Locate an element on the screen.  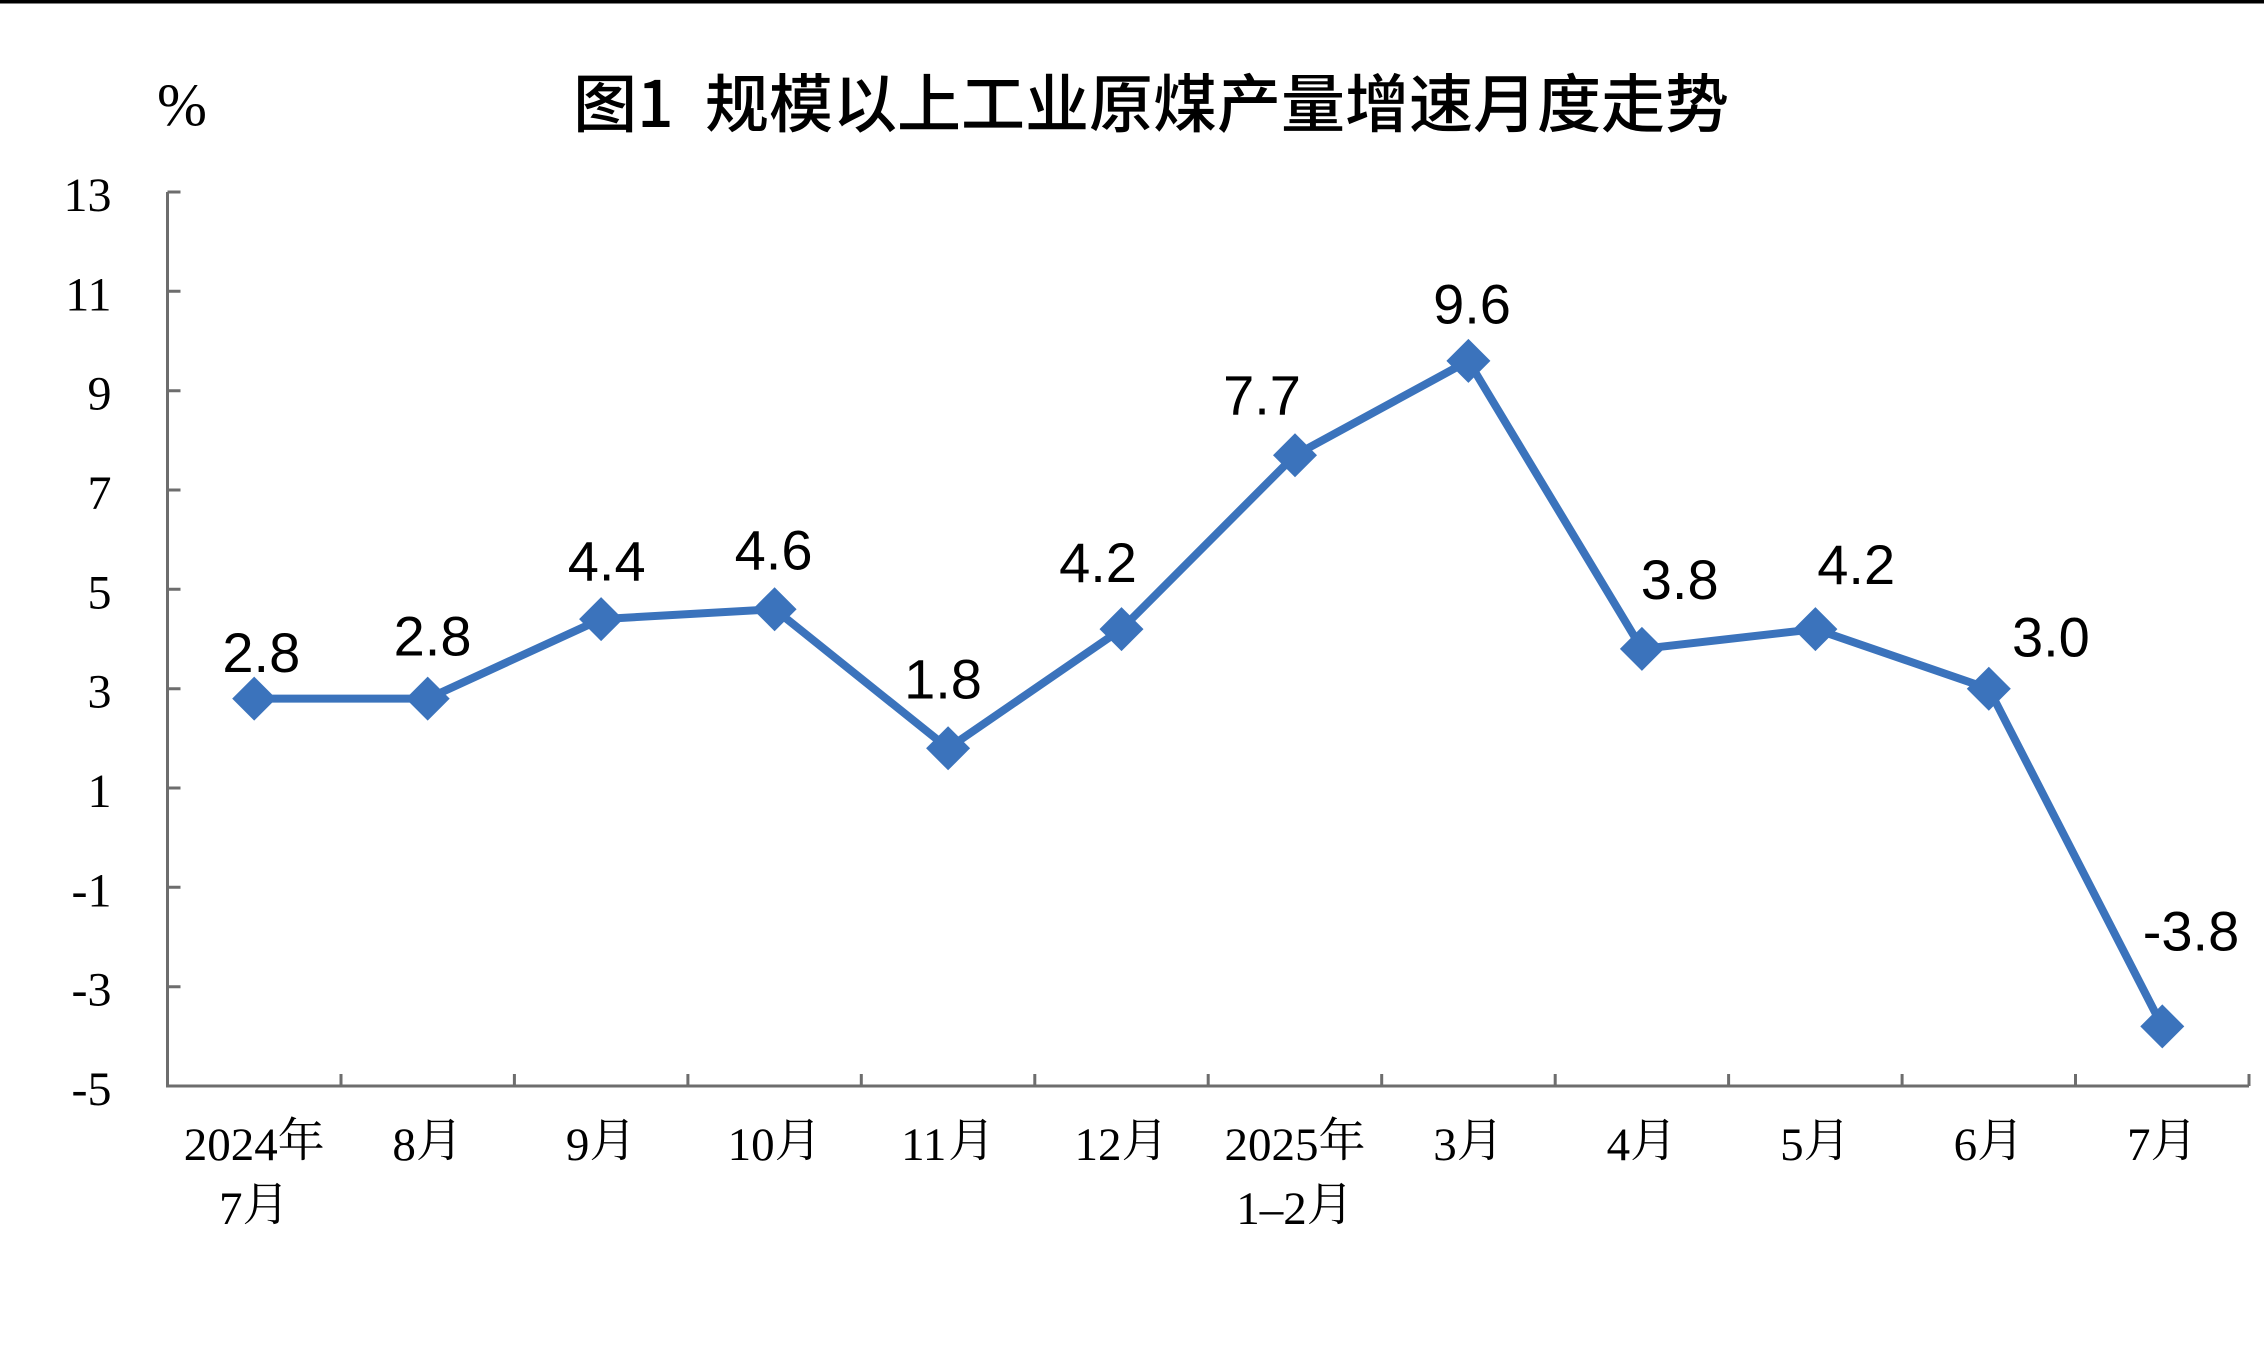
svg-text: 13 is located at coordinates (88, 195).